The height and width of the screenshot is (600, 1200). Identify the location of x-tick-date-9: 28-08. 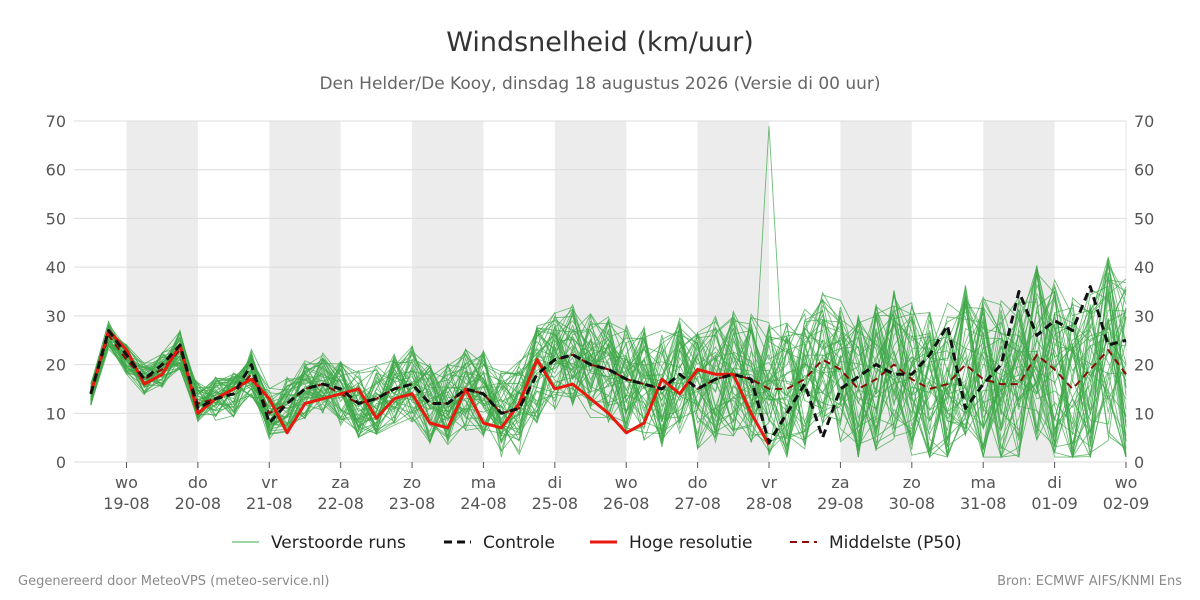
(769, 503).